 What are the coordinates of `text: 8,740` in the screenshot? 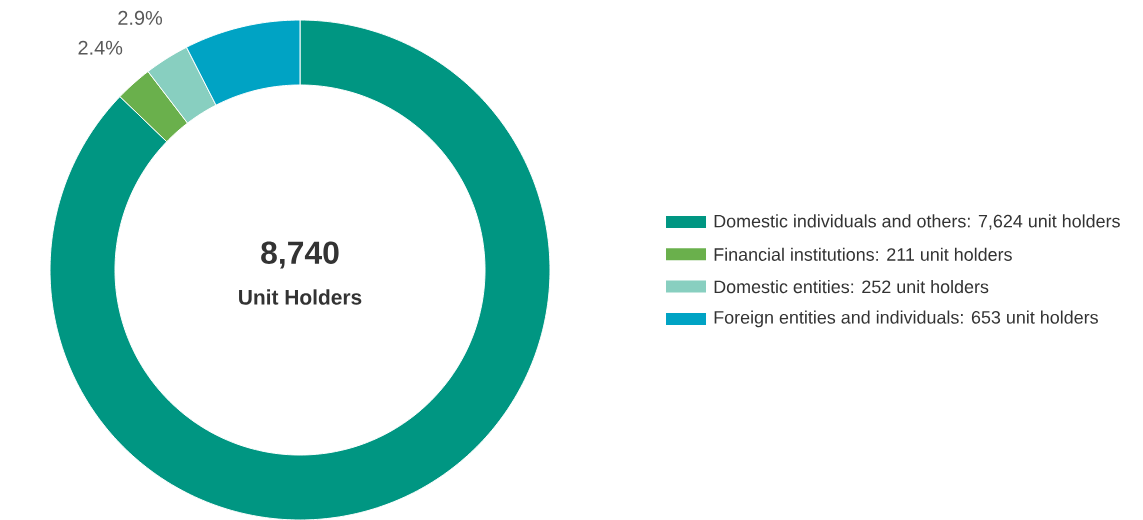 It's located at (300, 255).